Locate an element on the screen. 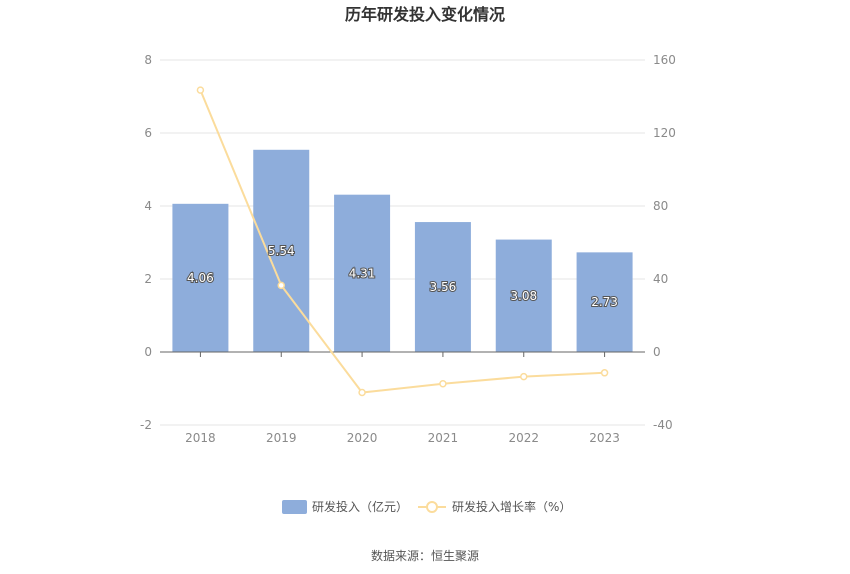 The height and width of the screenshot is (574, 850). left-tick-label: 8 is located at coordinates (148, 60).